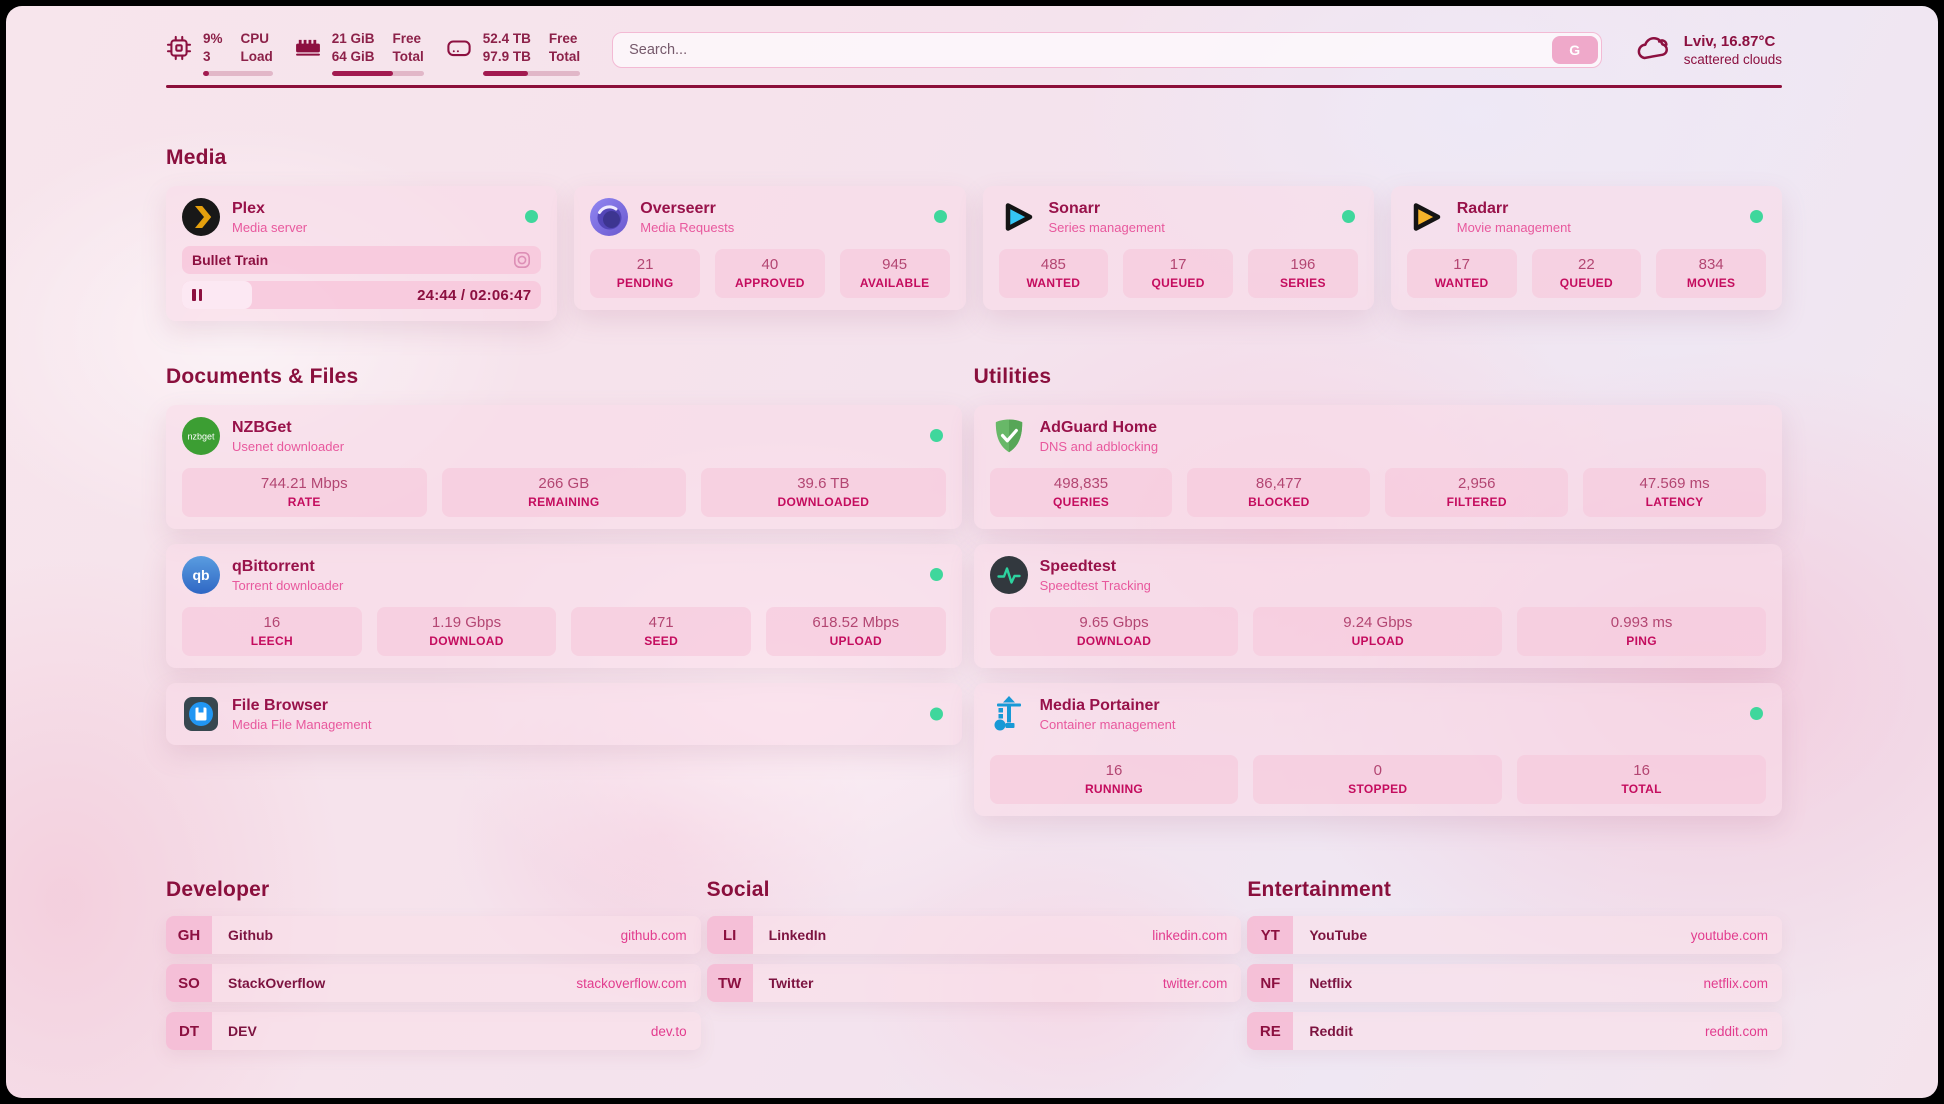  I want to click on bookmark-netflix: NF Netflix netflix.com, so click(1514, 983).